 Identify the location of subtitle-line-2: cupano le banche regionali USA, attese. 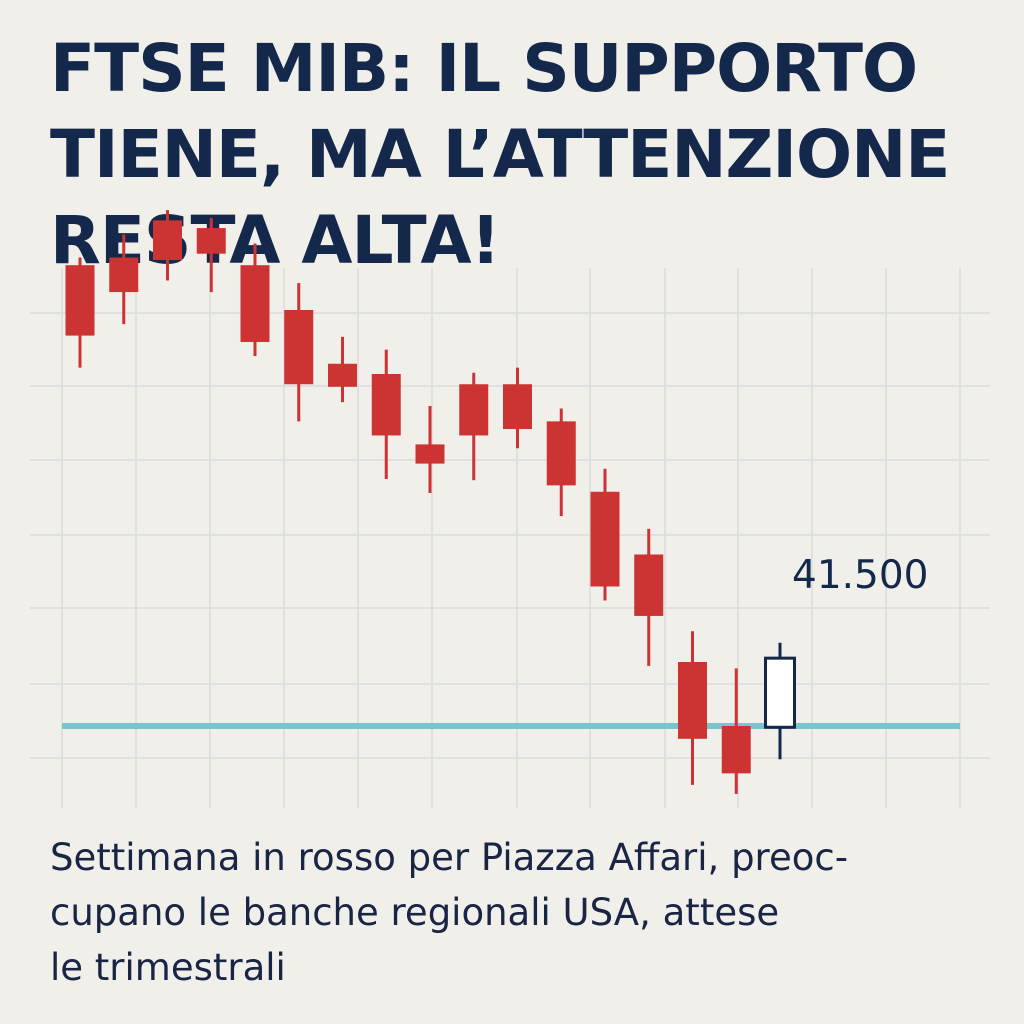
(415, 912).